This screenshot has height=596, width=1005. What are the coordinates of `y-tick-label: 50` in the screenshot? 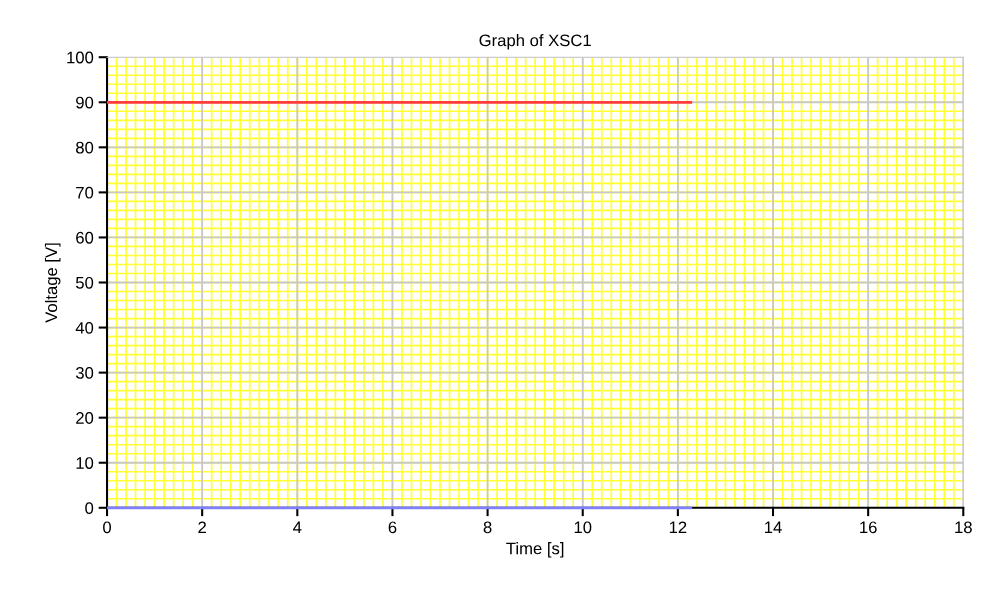 It's located at (84, 282).